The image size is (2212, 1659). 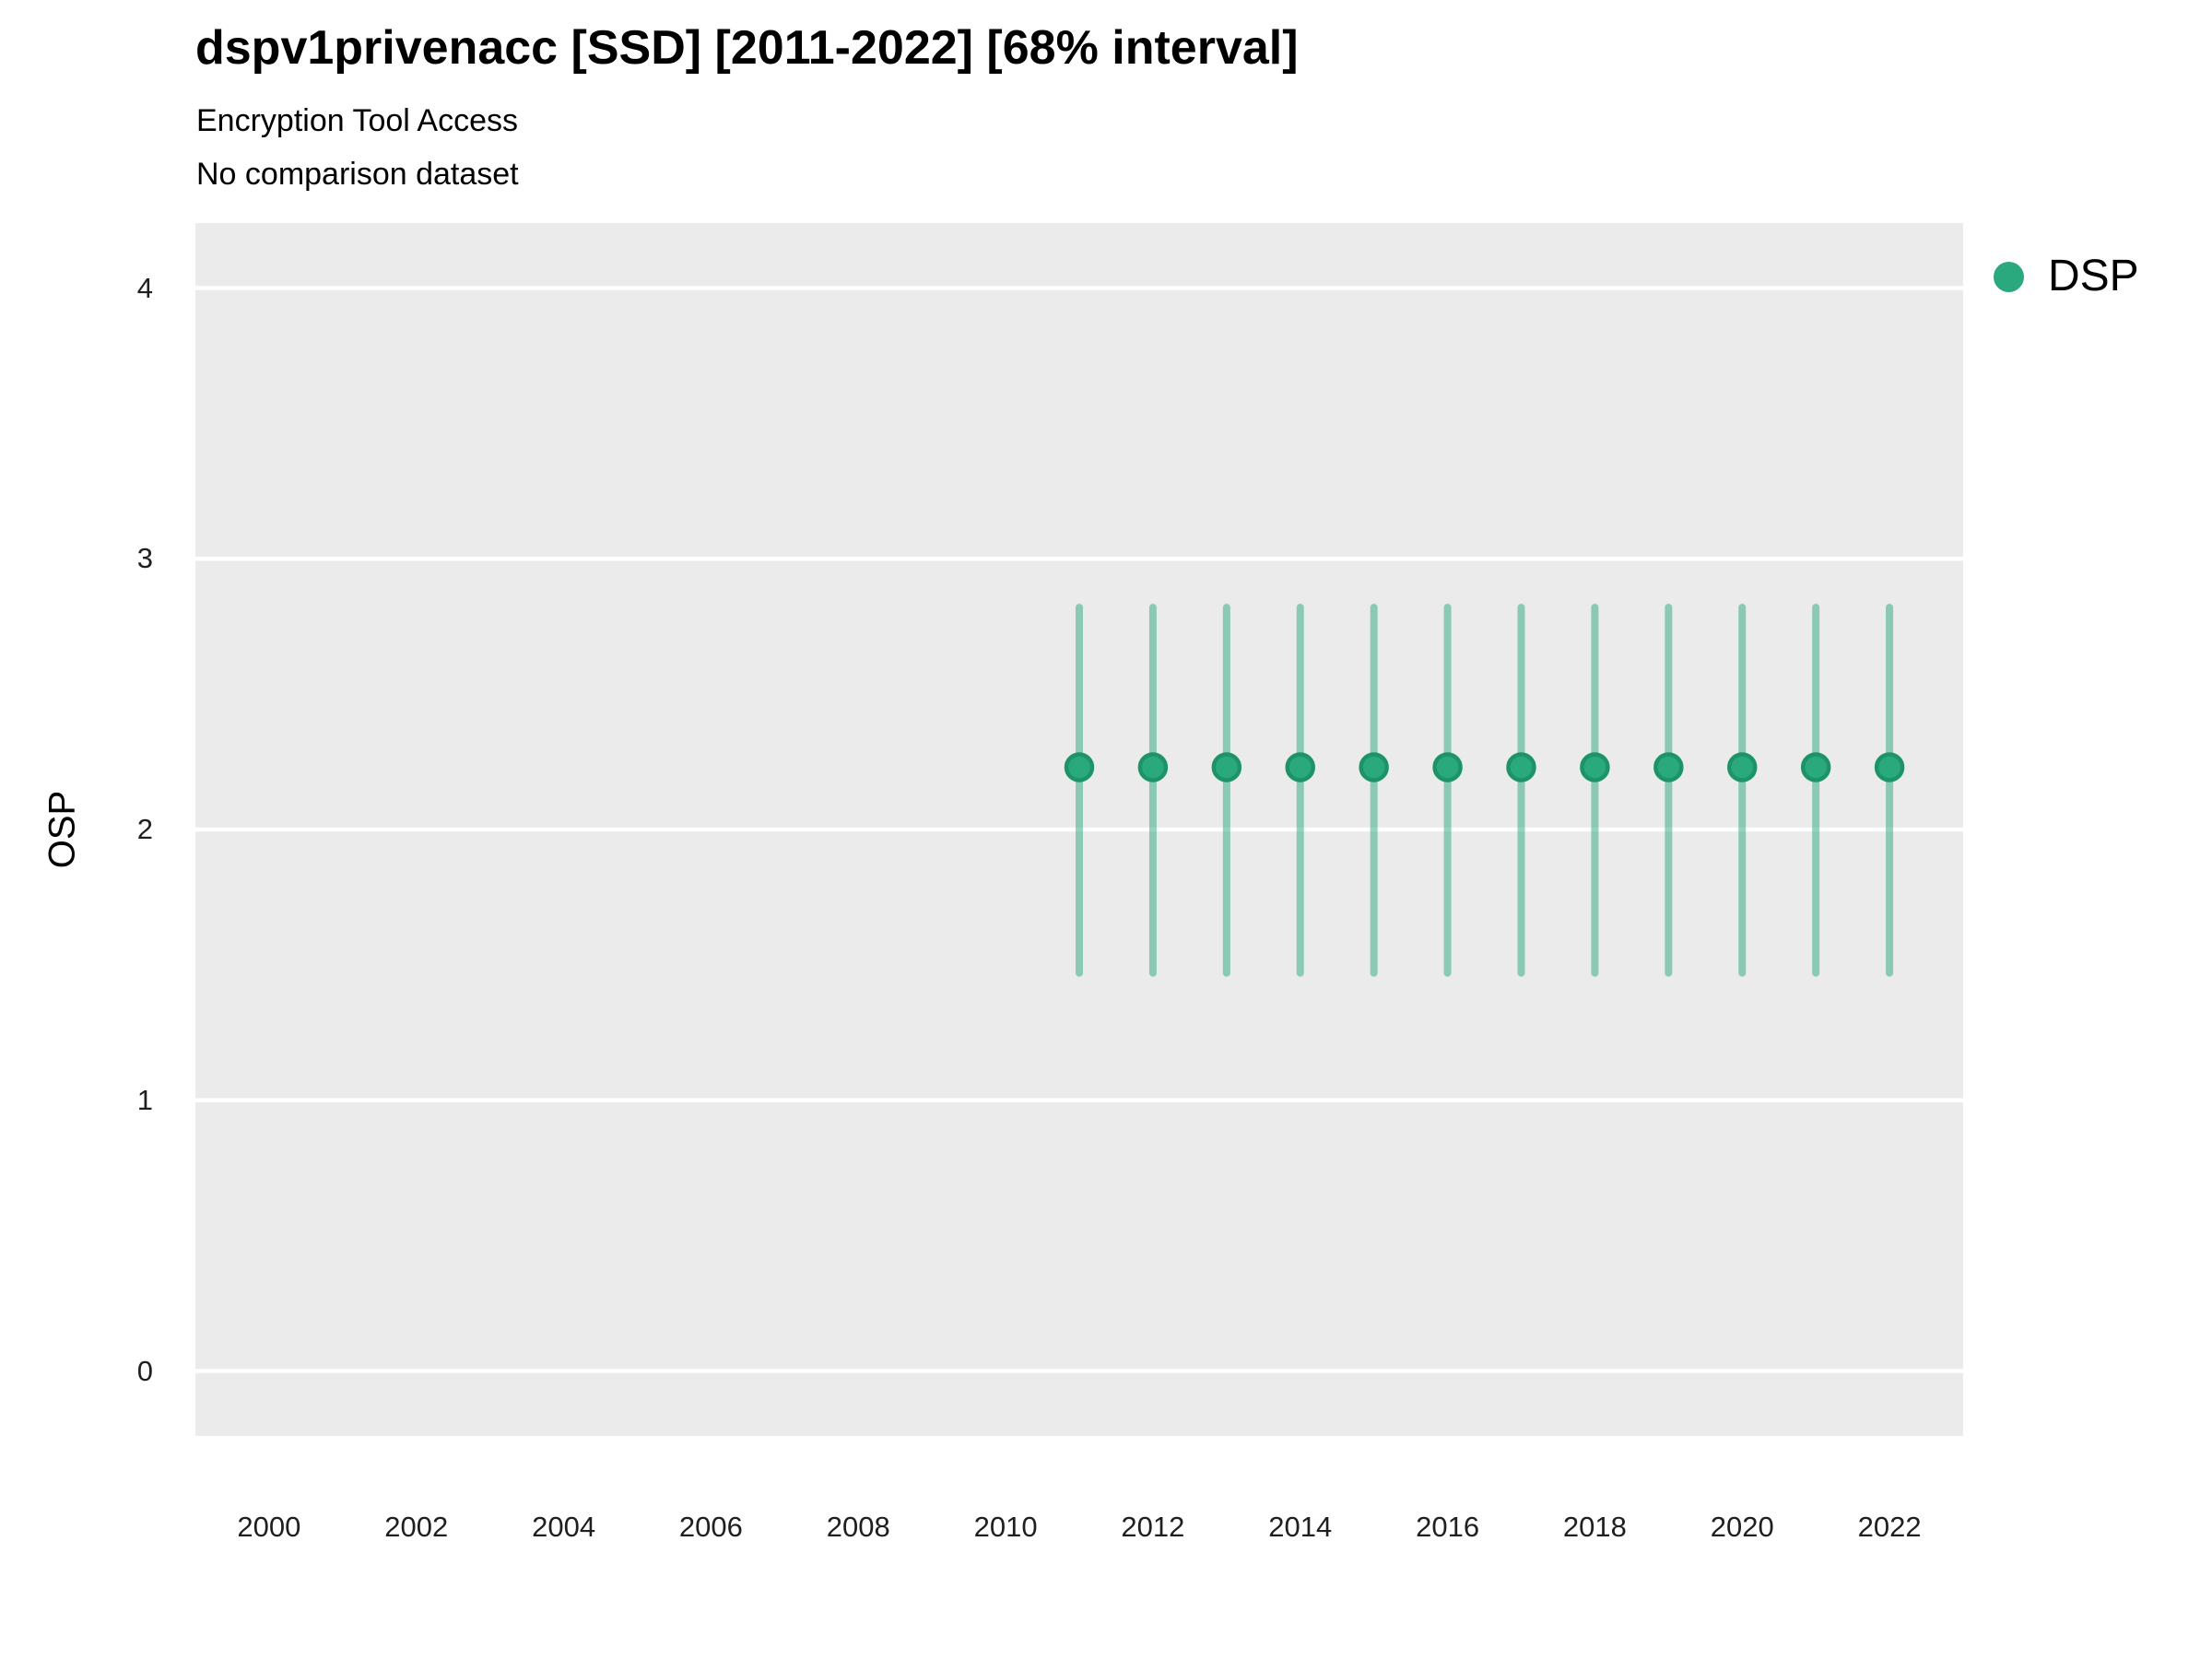 I want to click on x-tick-label: 2022, so click(x=1889, y=1527).